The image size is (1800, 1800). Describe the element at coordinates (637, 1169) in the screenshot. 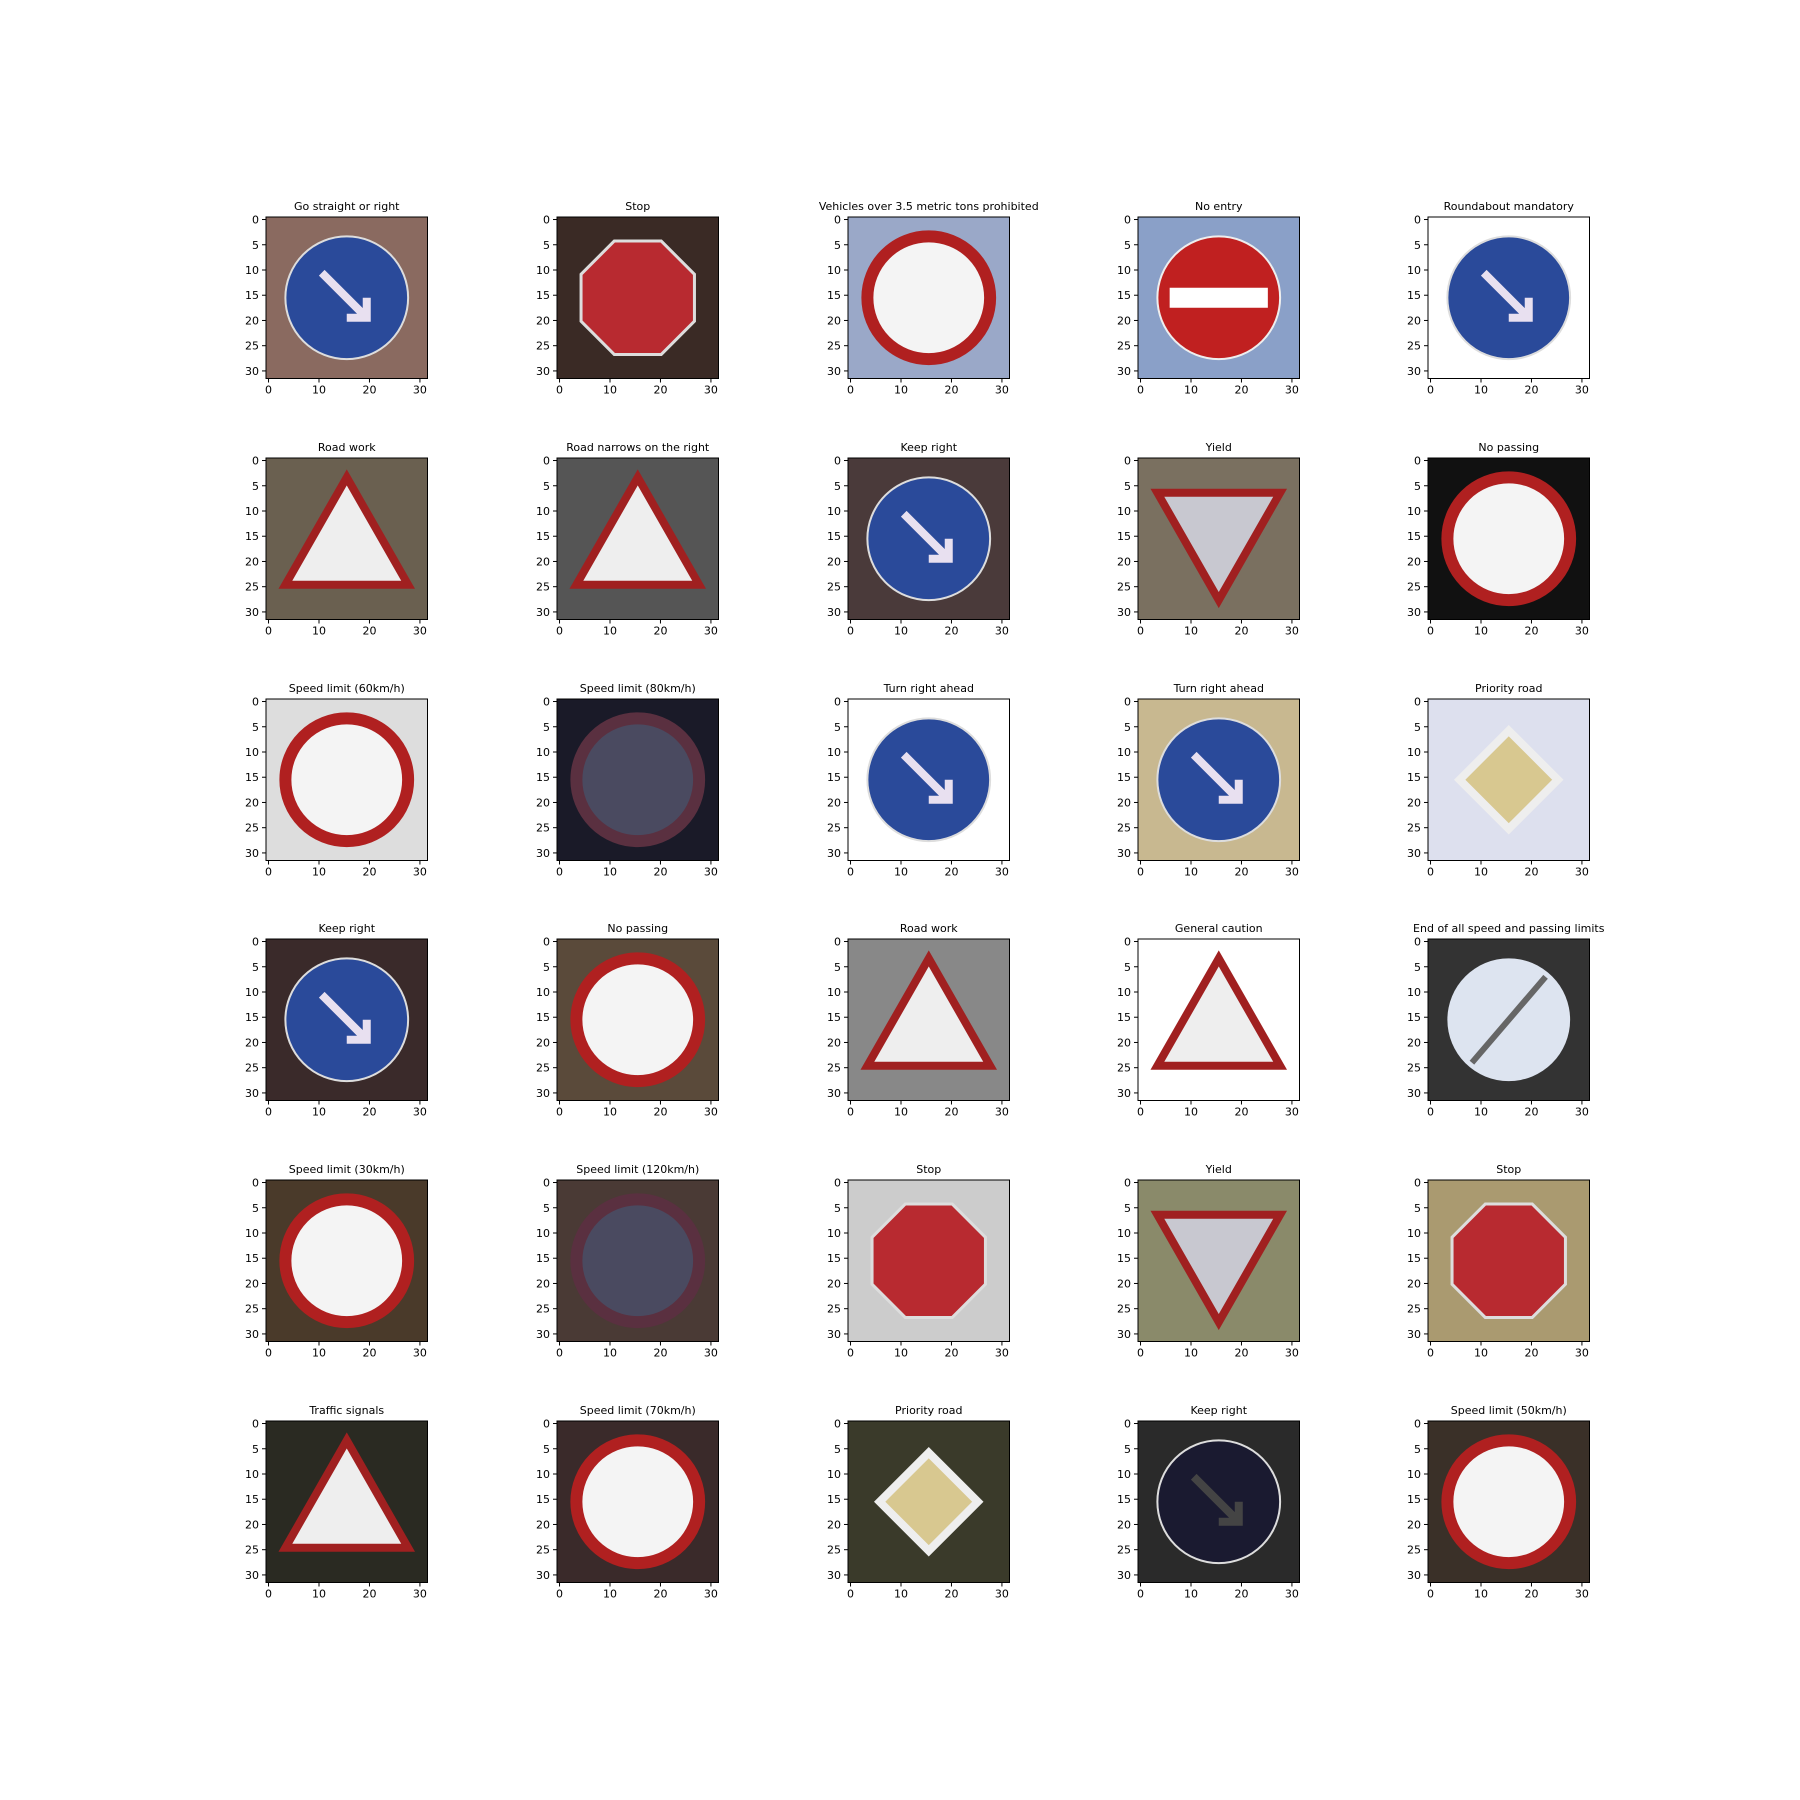

I see `subplot-title: Speed limit (120km/h)` at that location.